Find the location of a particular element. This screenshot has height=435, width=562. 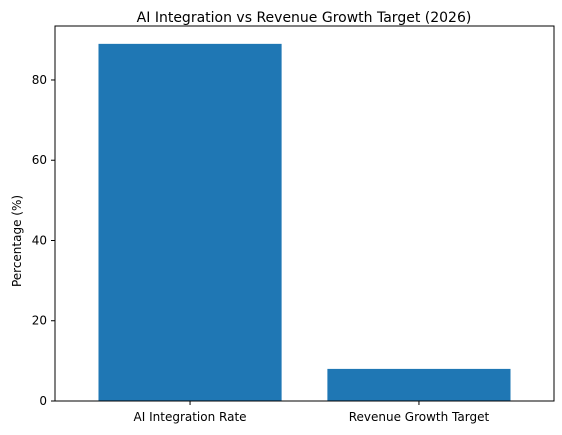

bar-revenue-growth-target is located at coordinates (419, 384).